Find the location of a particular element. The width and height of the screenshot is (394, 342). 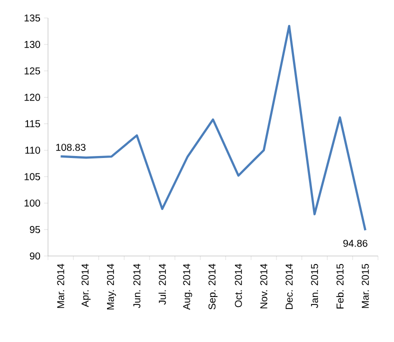

y-tick-label: 100 is located at coordinates (32, 203).